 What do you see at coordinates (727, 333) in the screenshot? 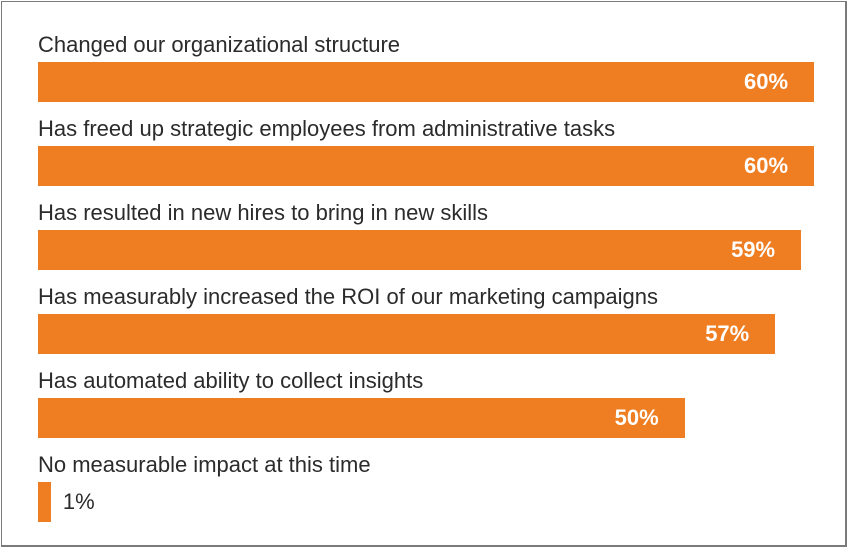
I see `value-label: 57%` at bounding box center [727, 333].